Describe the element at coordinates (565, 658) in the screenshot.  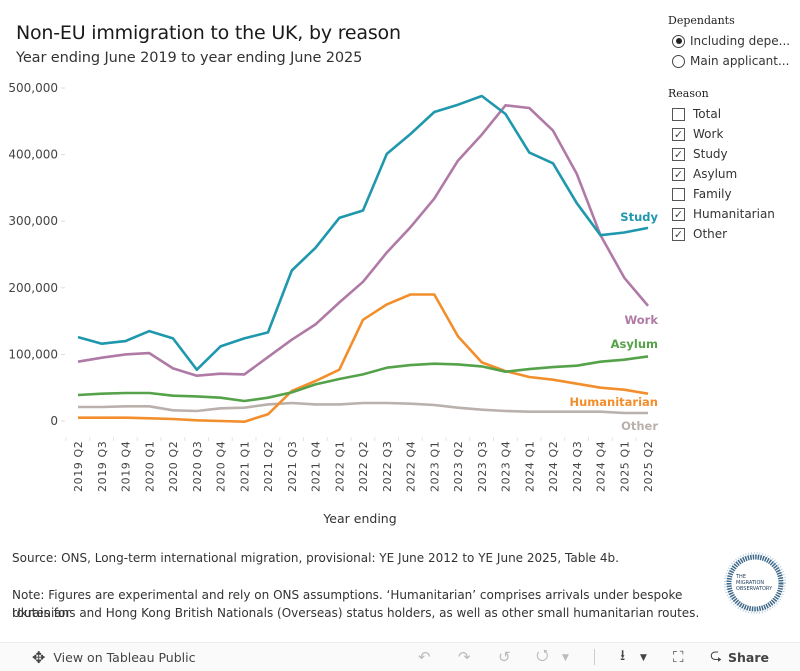
I see `pause-dropdown-icon: ▼` at that location.